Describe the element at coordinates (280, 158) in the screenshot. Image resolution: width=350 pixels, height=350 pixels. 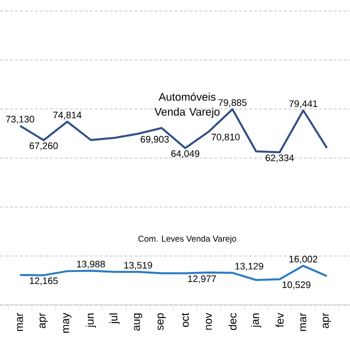
I see `data-label: 62,334` at that location.